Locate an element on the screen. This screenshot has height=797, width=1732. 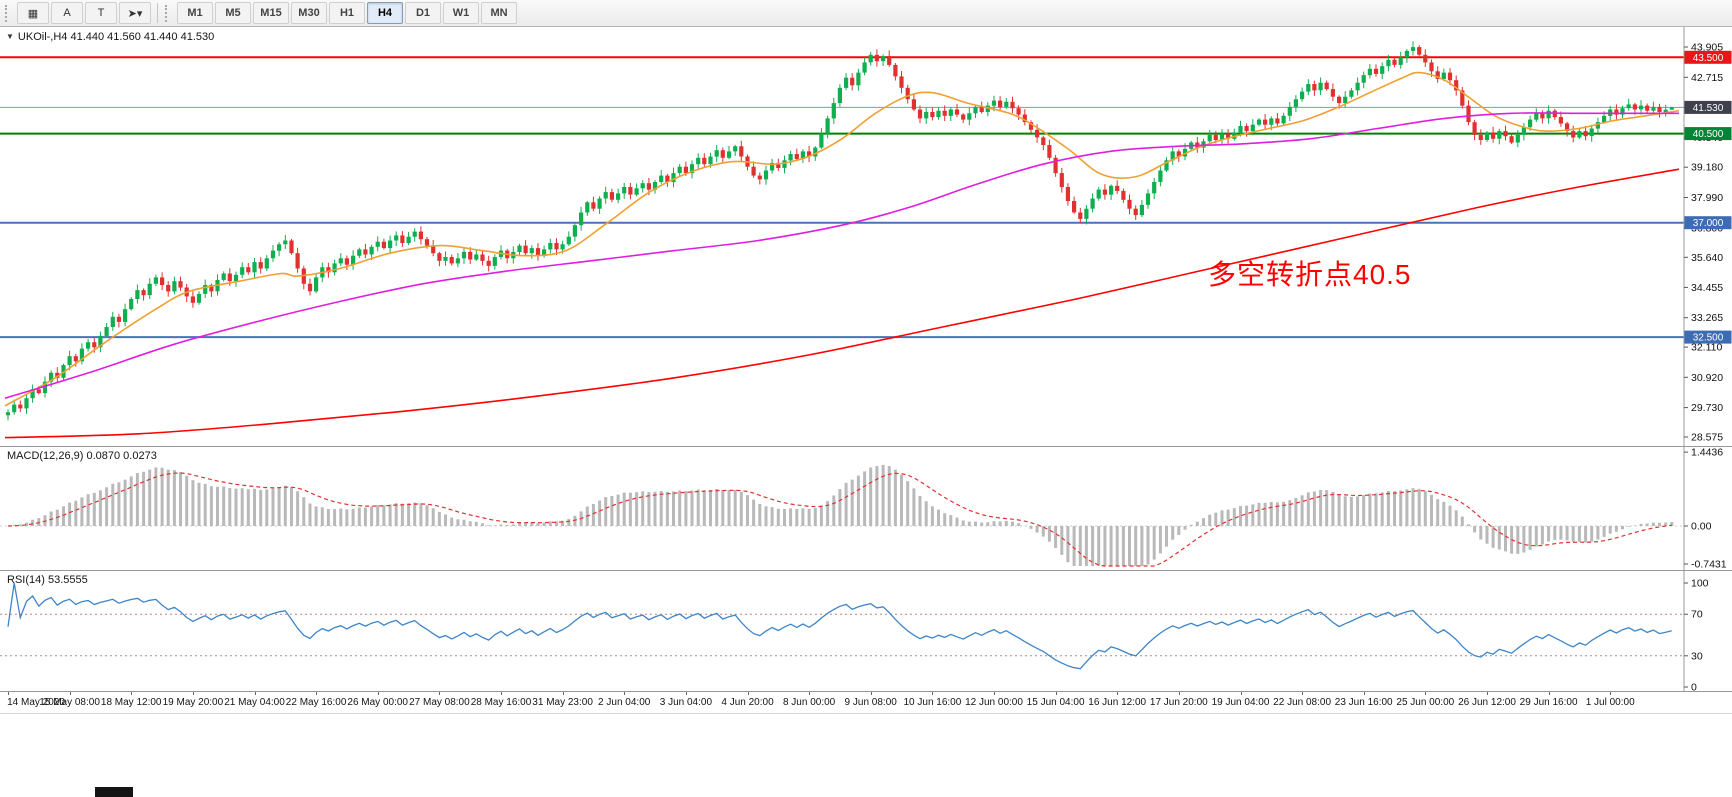
time-axis-label: 22 Jun 08:00 is located at coordinates (1302, 702).